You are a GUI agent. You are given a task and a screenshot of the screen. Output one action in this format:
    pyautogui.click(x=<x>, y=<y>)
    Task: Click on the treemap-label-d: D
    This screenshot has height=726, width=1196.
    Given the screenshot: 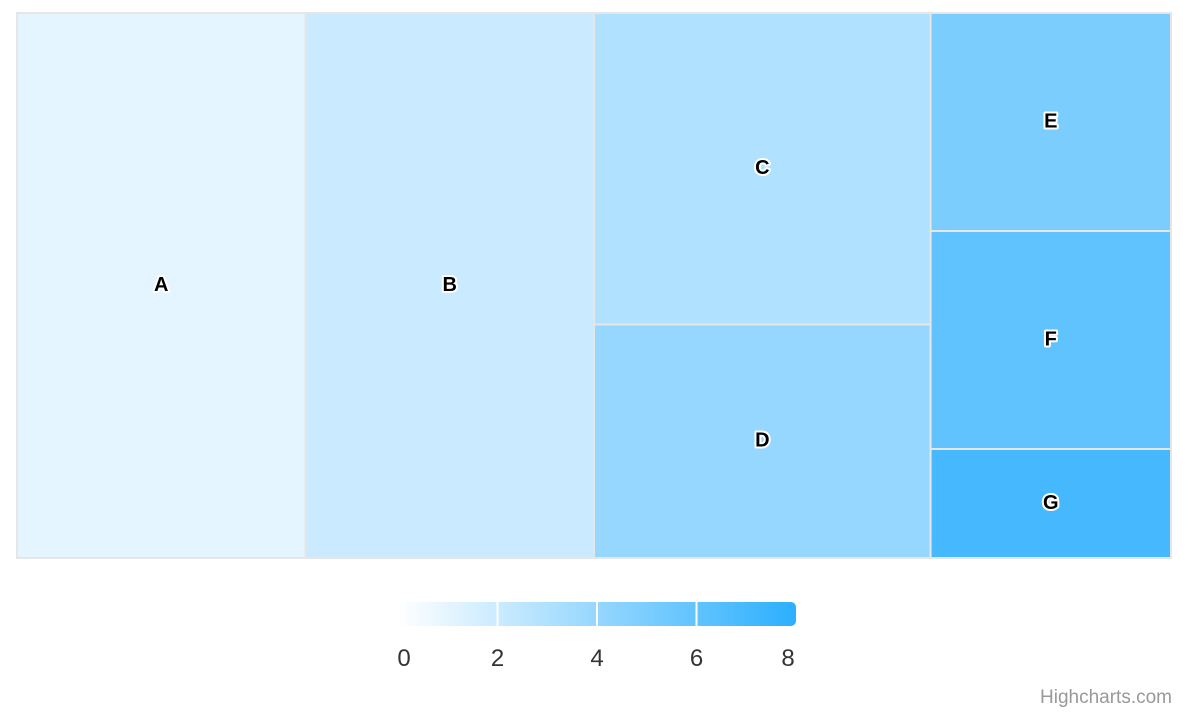 What is the action you would take?
    pyautogui.click(x=762, y=440)
    